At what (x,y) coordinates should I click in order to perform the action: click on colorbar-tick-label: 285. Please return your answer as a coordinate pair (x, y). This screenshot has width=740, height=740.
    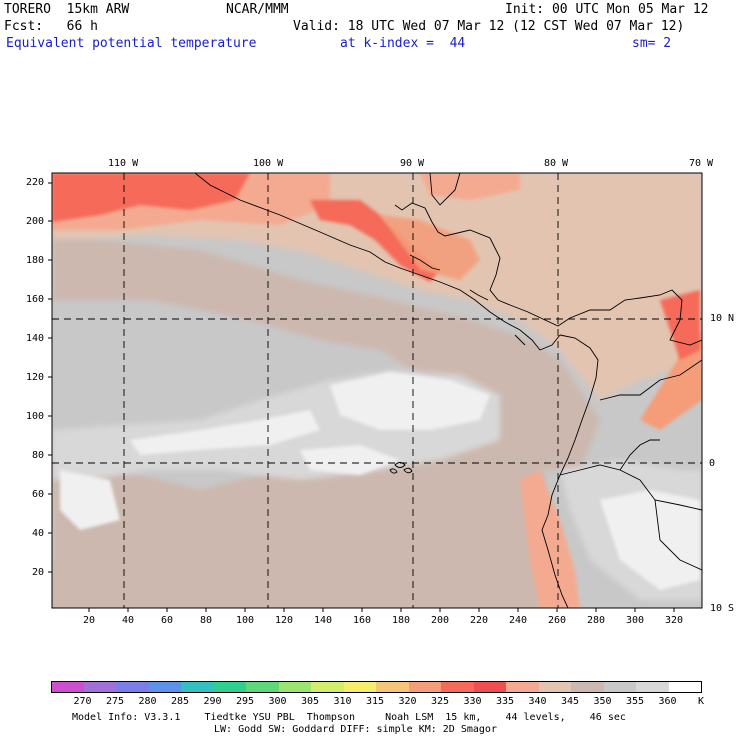
    Looking at the image, I should click on (180, 701).